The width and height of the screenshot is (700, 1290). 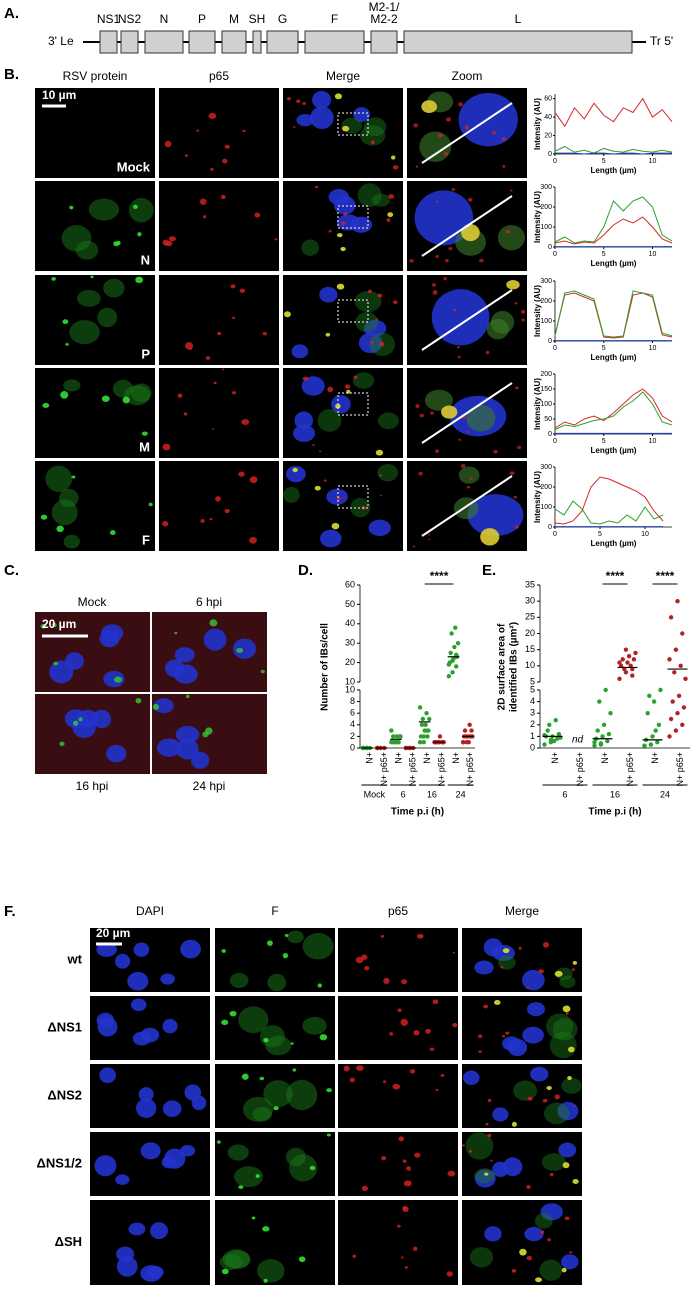 I want to click on row-label: M, so click(x=144, y=446).